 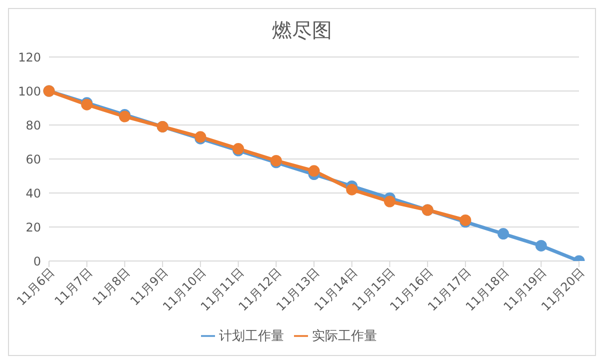 I want to click on y-tick-label: 100, so click(x=29, y=91).